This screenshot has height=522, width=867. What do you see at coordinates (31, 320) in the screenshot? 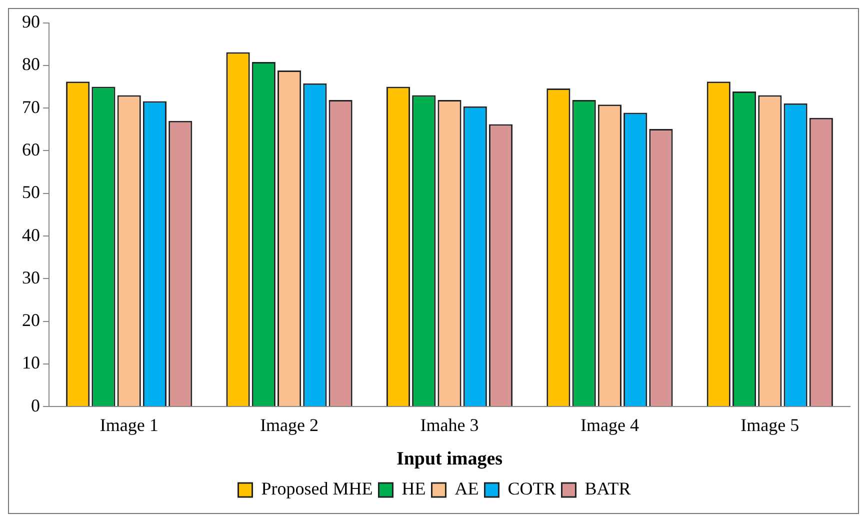
I see `y-tick-label: 20` at bounding box center [31, 320].